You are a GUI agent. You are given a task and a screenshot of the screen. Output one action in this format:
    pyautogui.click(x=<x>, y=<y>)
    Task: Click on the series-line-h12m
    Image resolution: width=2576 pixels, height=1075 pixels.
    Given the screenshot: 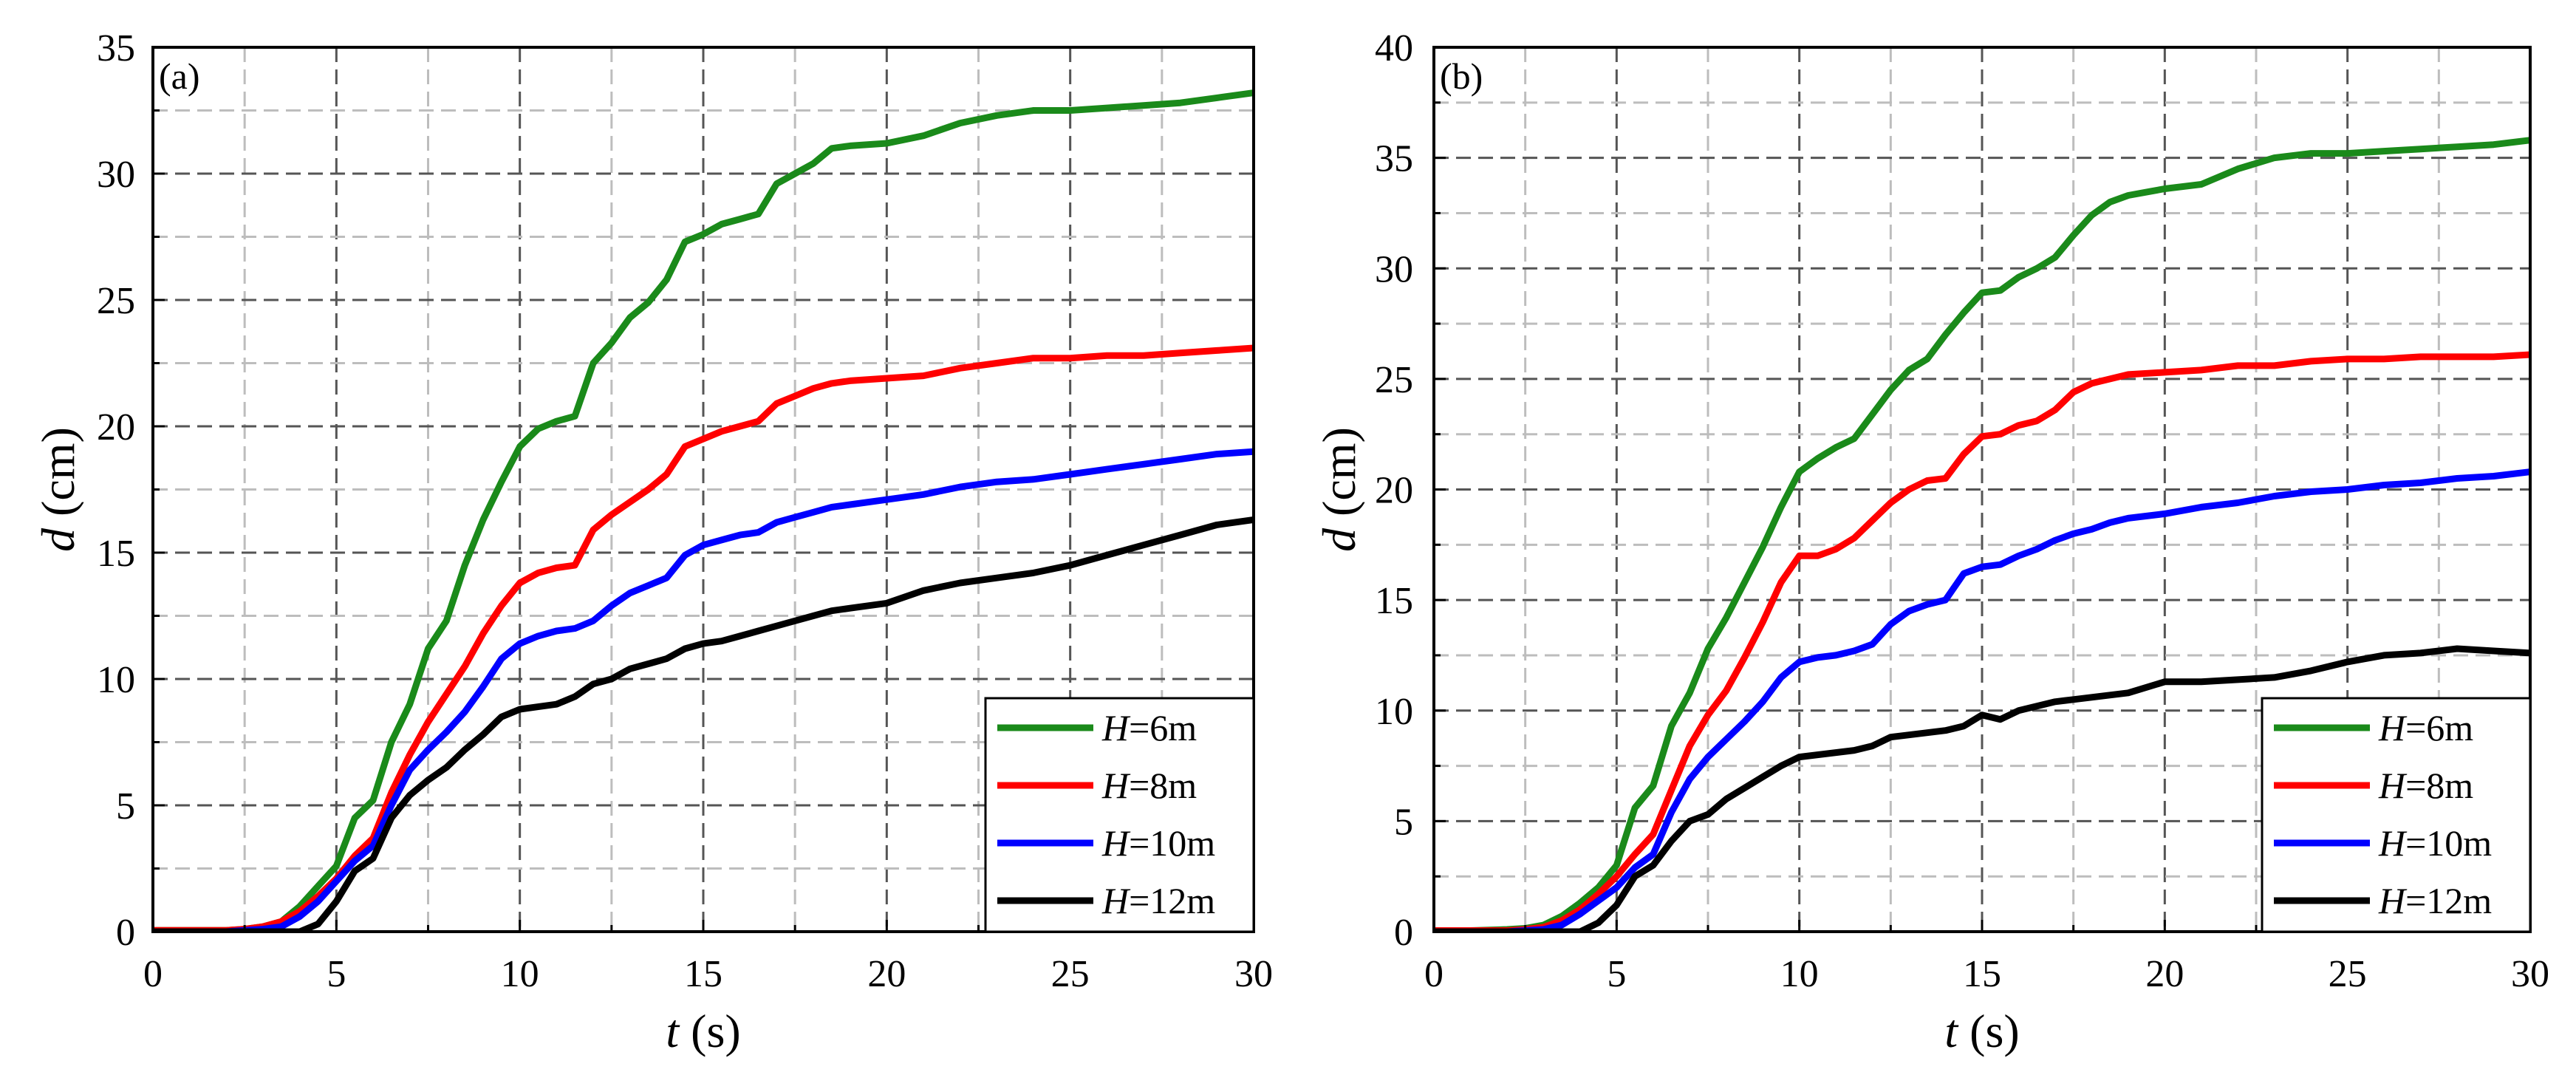 What is the action you would take?
    pyautogui.click(x=1982, y=788)
    